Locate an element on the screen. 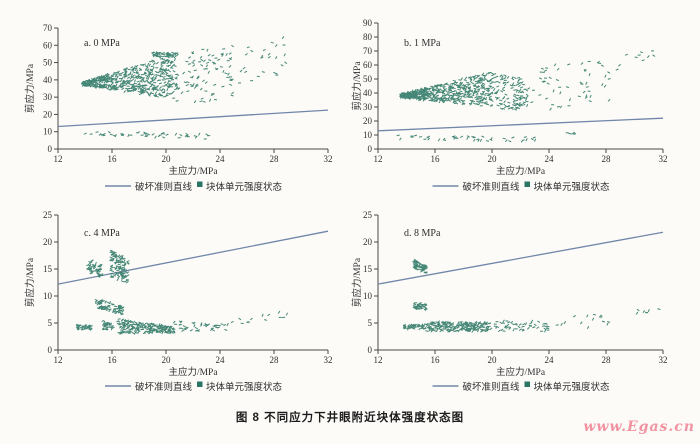  figure-caption: 图 8 不同应力下井眼附近块体强度状态图 is located at coordinates (350, 418).